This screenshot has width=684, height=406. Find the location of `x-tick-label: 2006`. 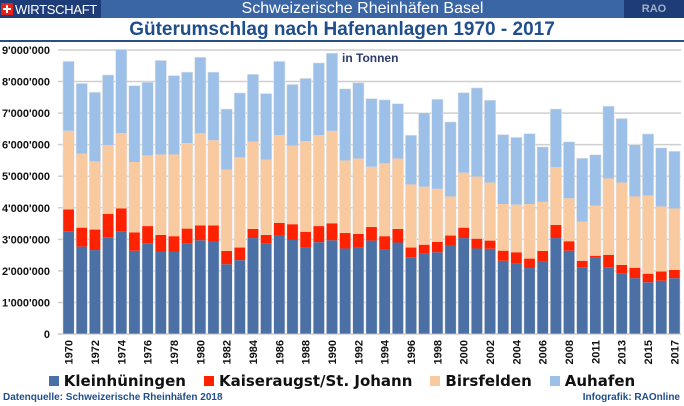

x-tick-label: 2006 is located at coordinates (544, 352).